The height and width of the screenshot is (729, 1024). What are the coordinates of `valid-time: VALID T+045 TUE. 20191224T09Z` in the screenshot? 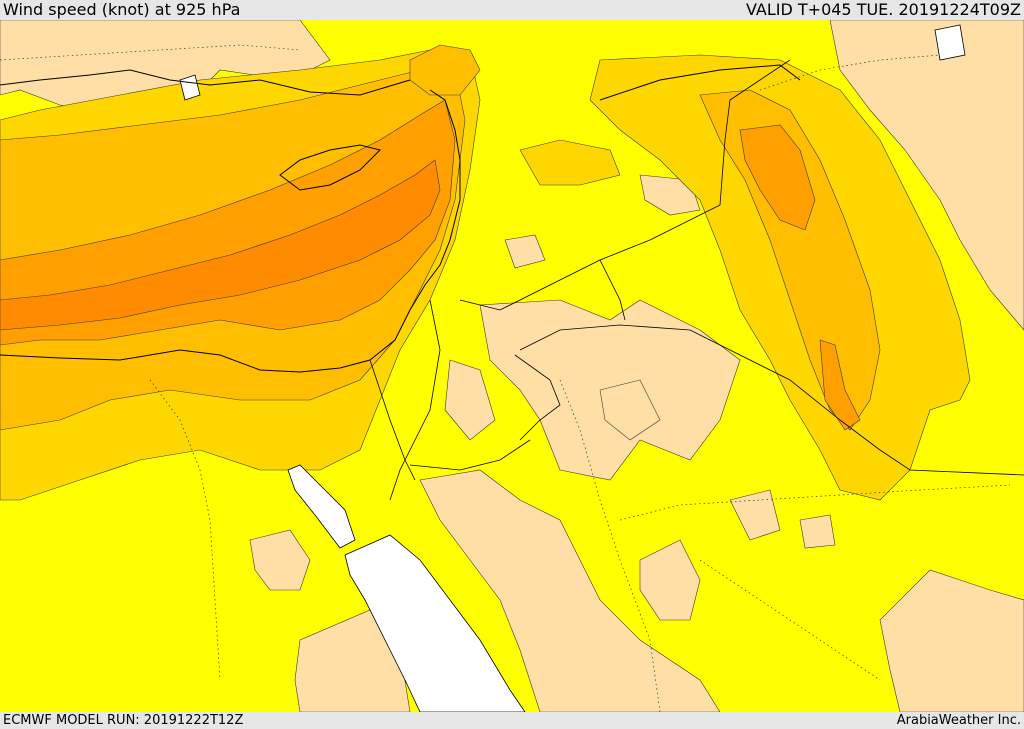 It's located at (883, 9).